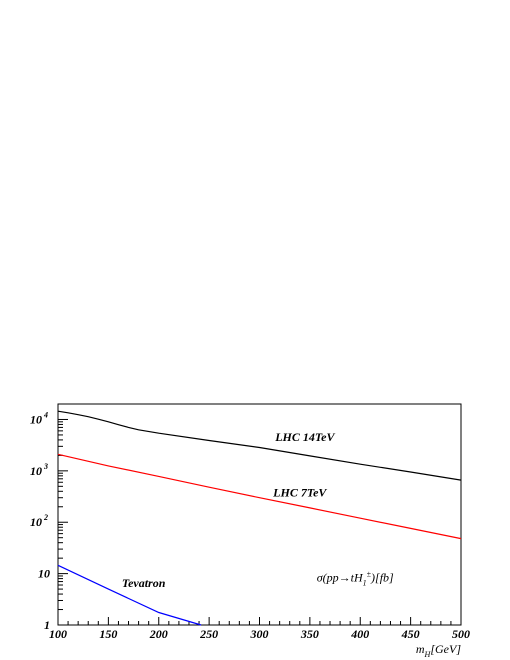 This screenshot has width=510, height=660. Describe the element at coordinates (304, 437) in the screenshot. I see `series-label-lhc-14tev: LHC 14TeV` at that location.